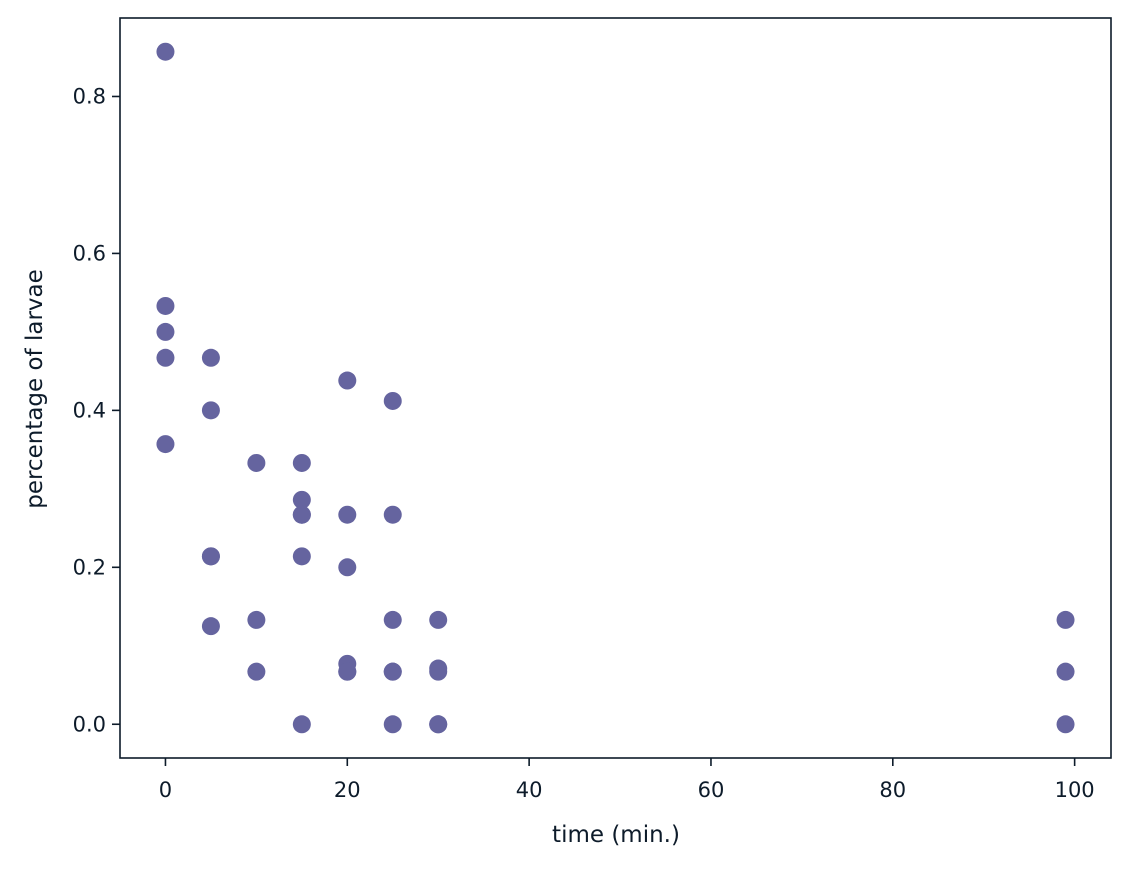  I want to click on y-axis-label: percentage of larvae, so click(35, 389).